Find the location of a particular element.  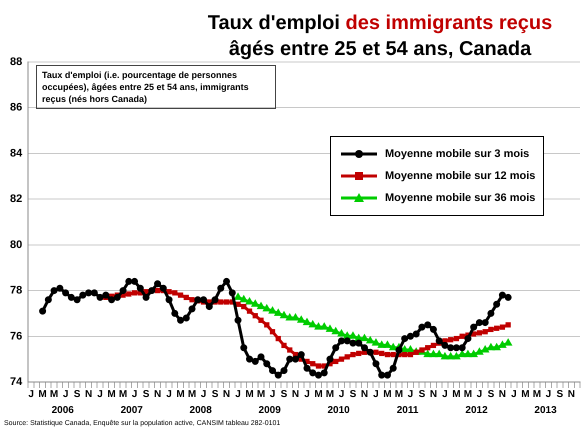

legend-label: Moyenne mobile sur 36 mois is located at coordinates (460, 198).